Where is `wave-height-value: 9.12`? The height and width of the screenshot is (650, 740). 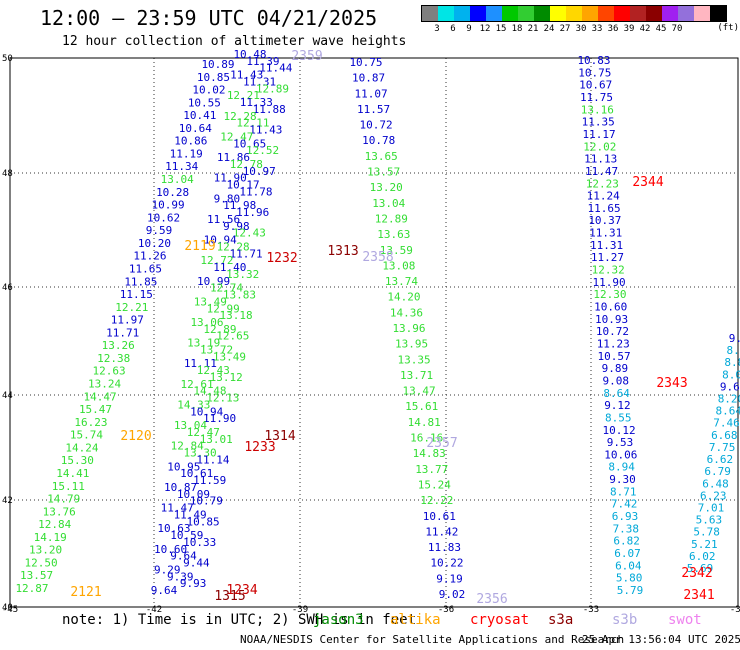
wave-height-value: 9.12 is located at coordinates (617, 405).